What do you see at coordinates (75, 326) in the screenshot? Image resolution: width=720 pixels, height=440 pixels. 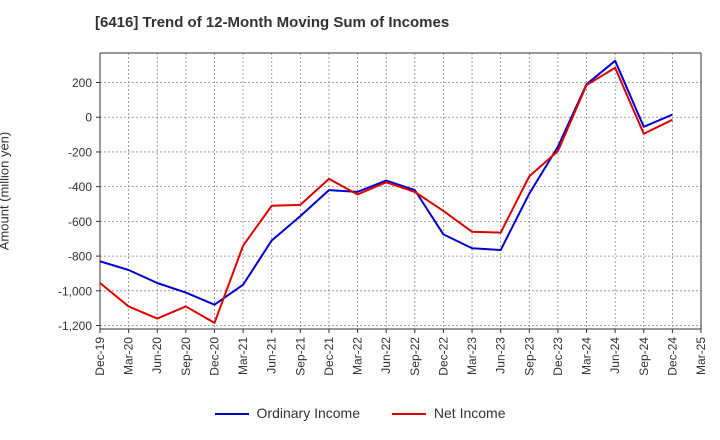 I see `y-tick-label: -1,200` at bounding box center [75, 326].